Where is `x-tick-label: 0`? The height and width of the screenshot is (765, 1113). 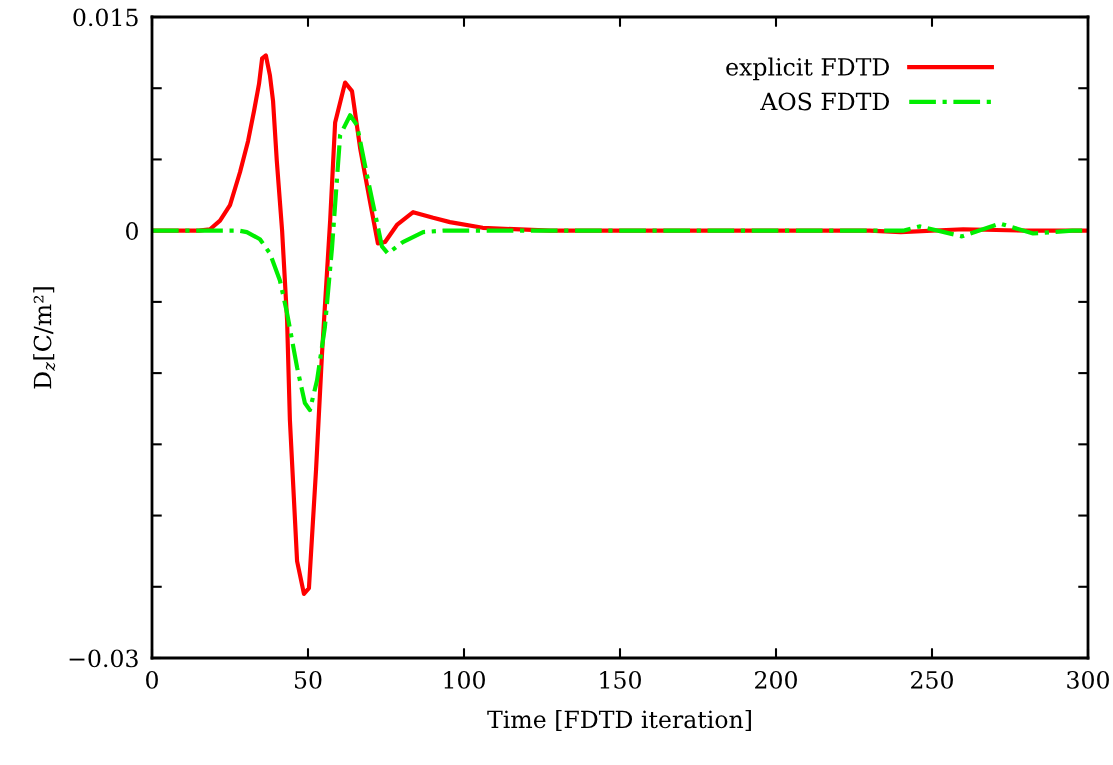
x-tick-label: 0 is located at coordinates (152, 679).